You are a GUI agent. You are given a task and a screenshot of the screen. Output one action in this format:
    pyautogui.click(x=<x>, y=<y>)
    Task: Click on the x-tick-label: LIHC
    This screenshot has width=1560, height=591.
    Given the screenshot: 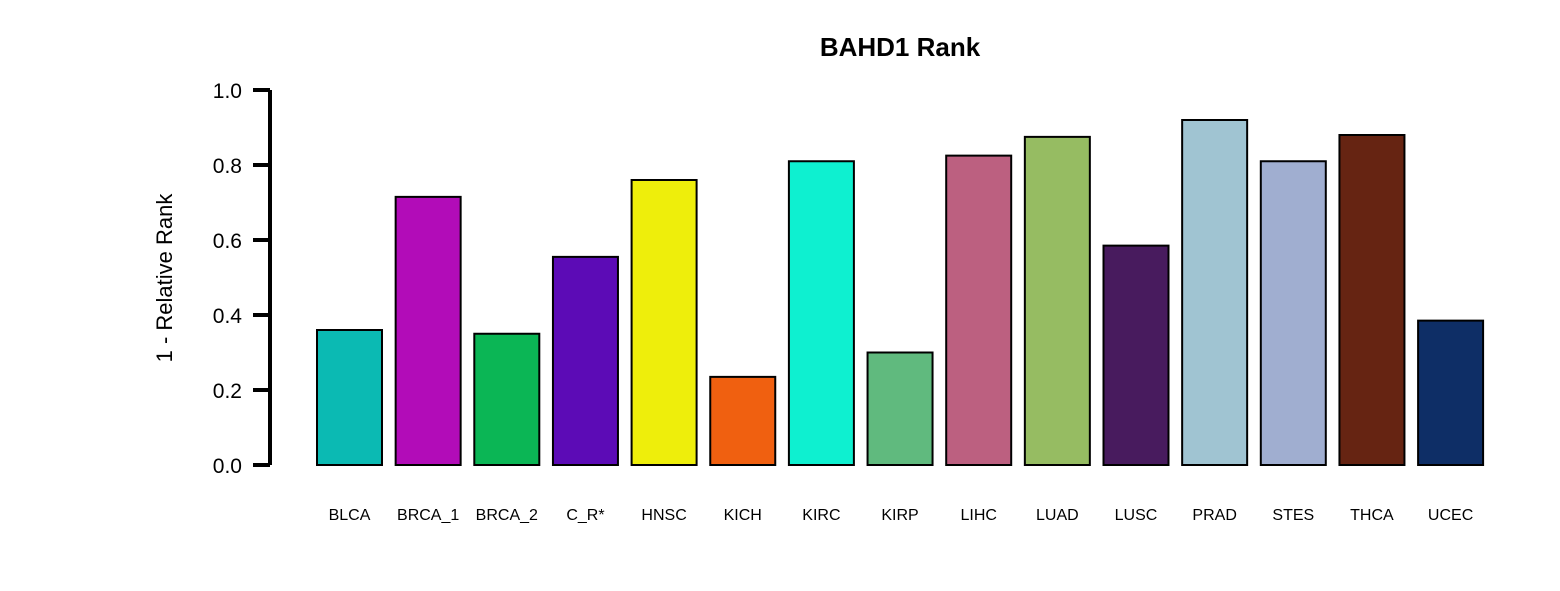 What is the action you would take?
    pyautogui.click(x=978, y=515)
    